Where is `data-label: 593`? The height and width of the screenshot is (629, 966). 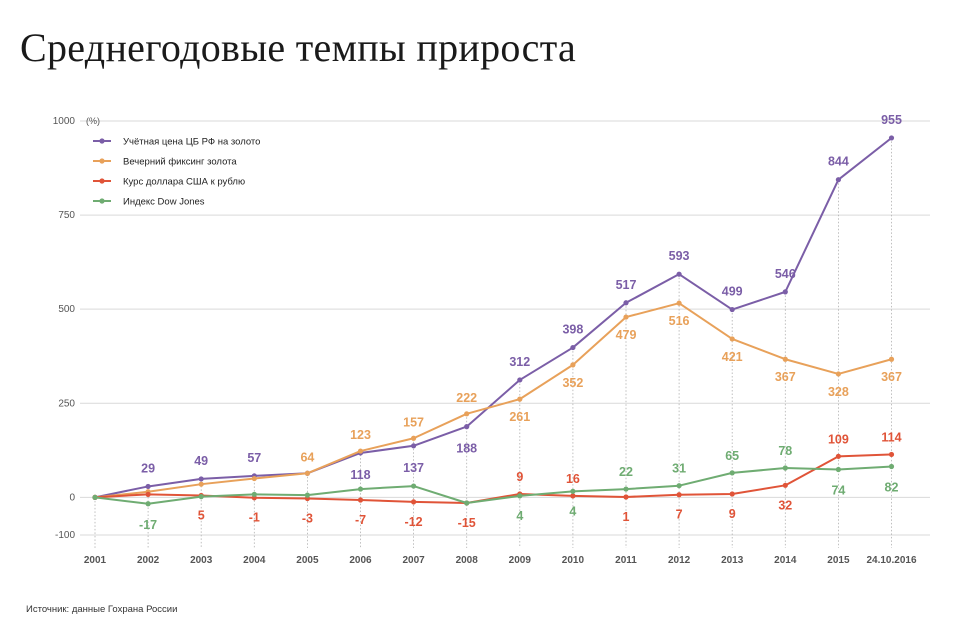
data-label: 593 is located at coordinates (679, 256).